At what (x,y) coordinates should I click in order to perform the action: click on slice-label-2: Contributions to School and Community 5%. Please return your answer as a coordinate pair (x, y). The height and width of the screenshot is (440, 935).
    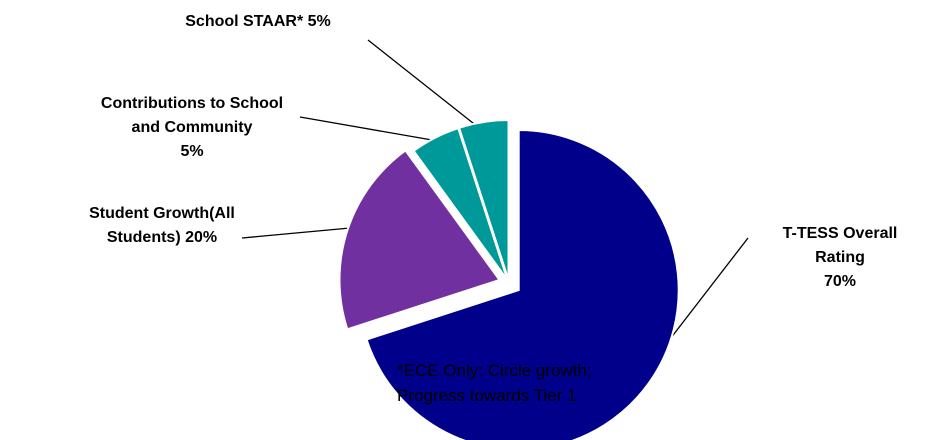
    Looking at the image, I should click on (192, 127).